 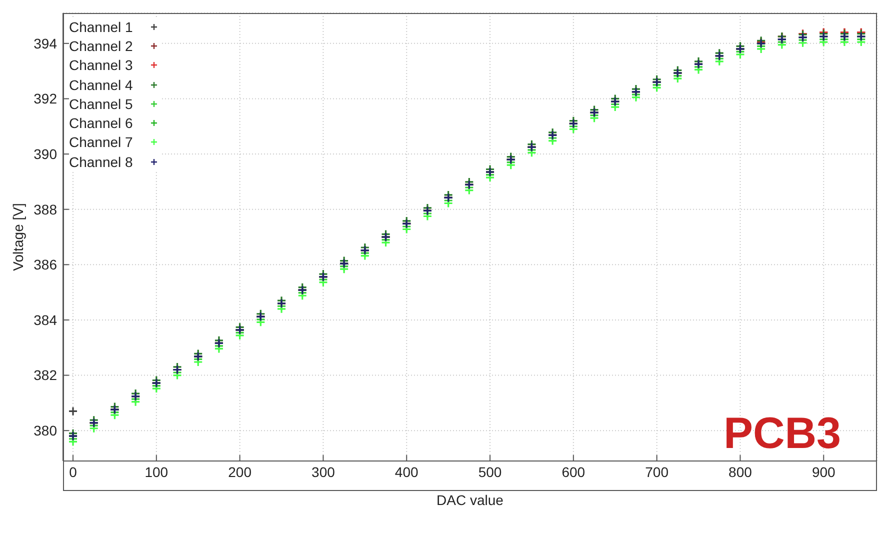 I want to click on legend-label: Channel 4, so click(x=101, y=84).